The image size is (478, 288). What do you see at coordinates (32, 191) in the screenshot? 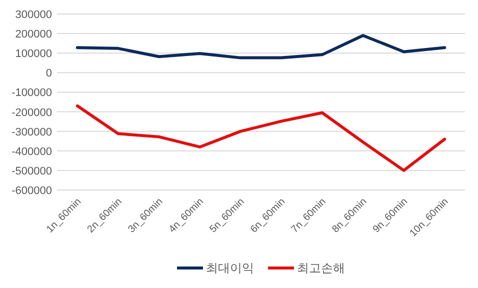
I see `y-tick-label: -600000` at bounding box center [32, 191].